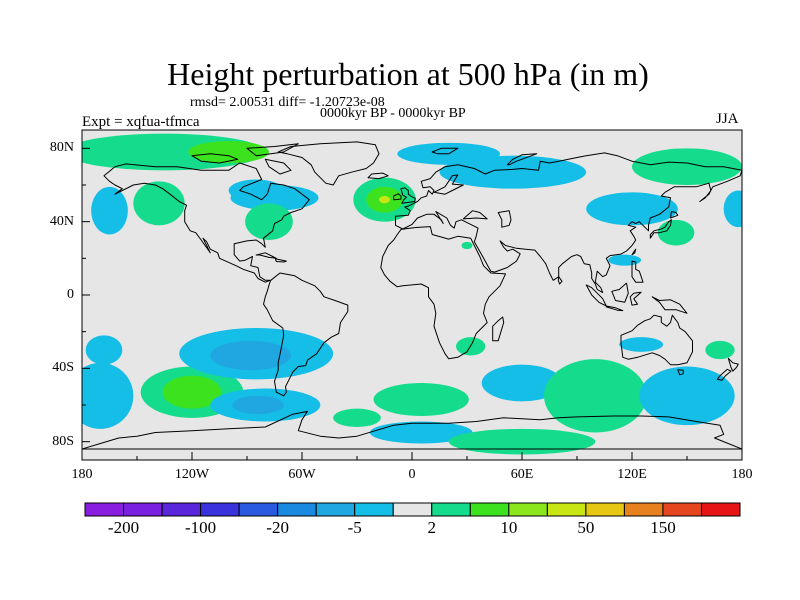 This screenshot has width=800, height=600. I want to click on colorbar, so click(412, 509).